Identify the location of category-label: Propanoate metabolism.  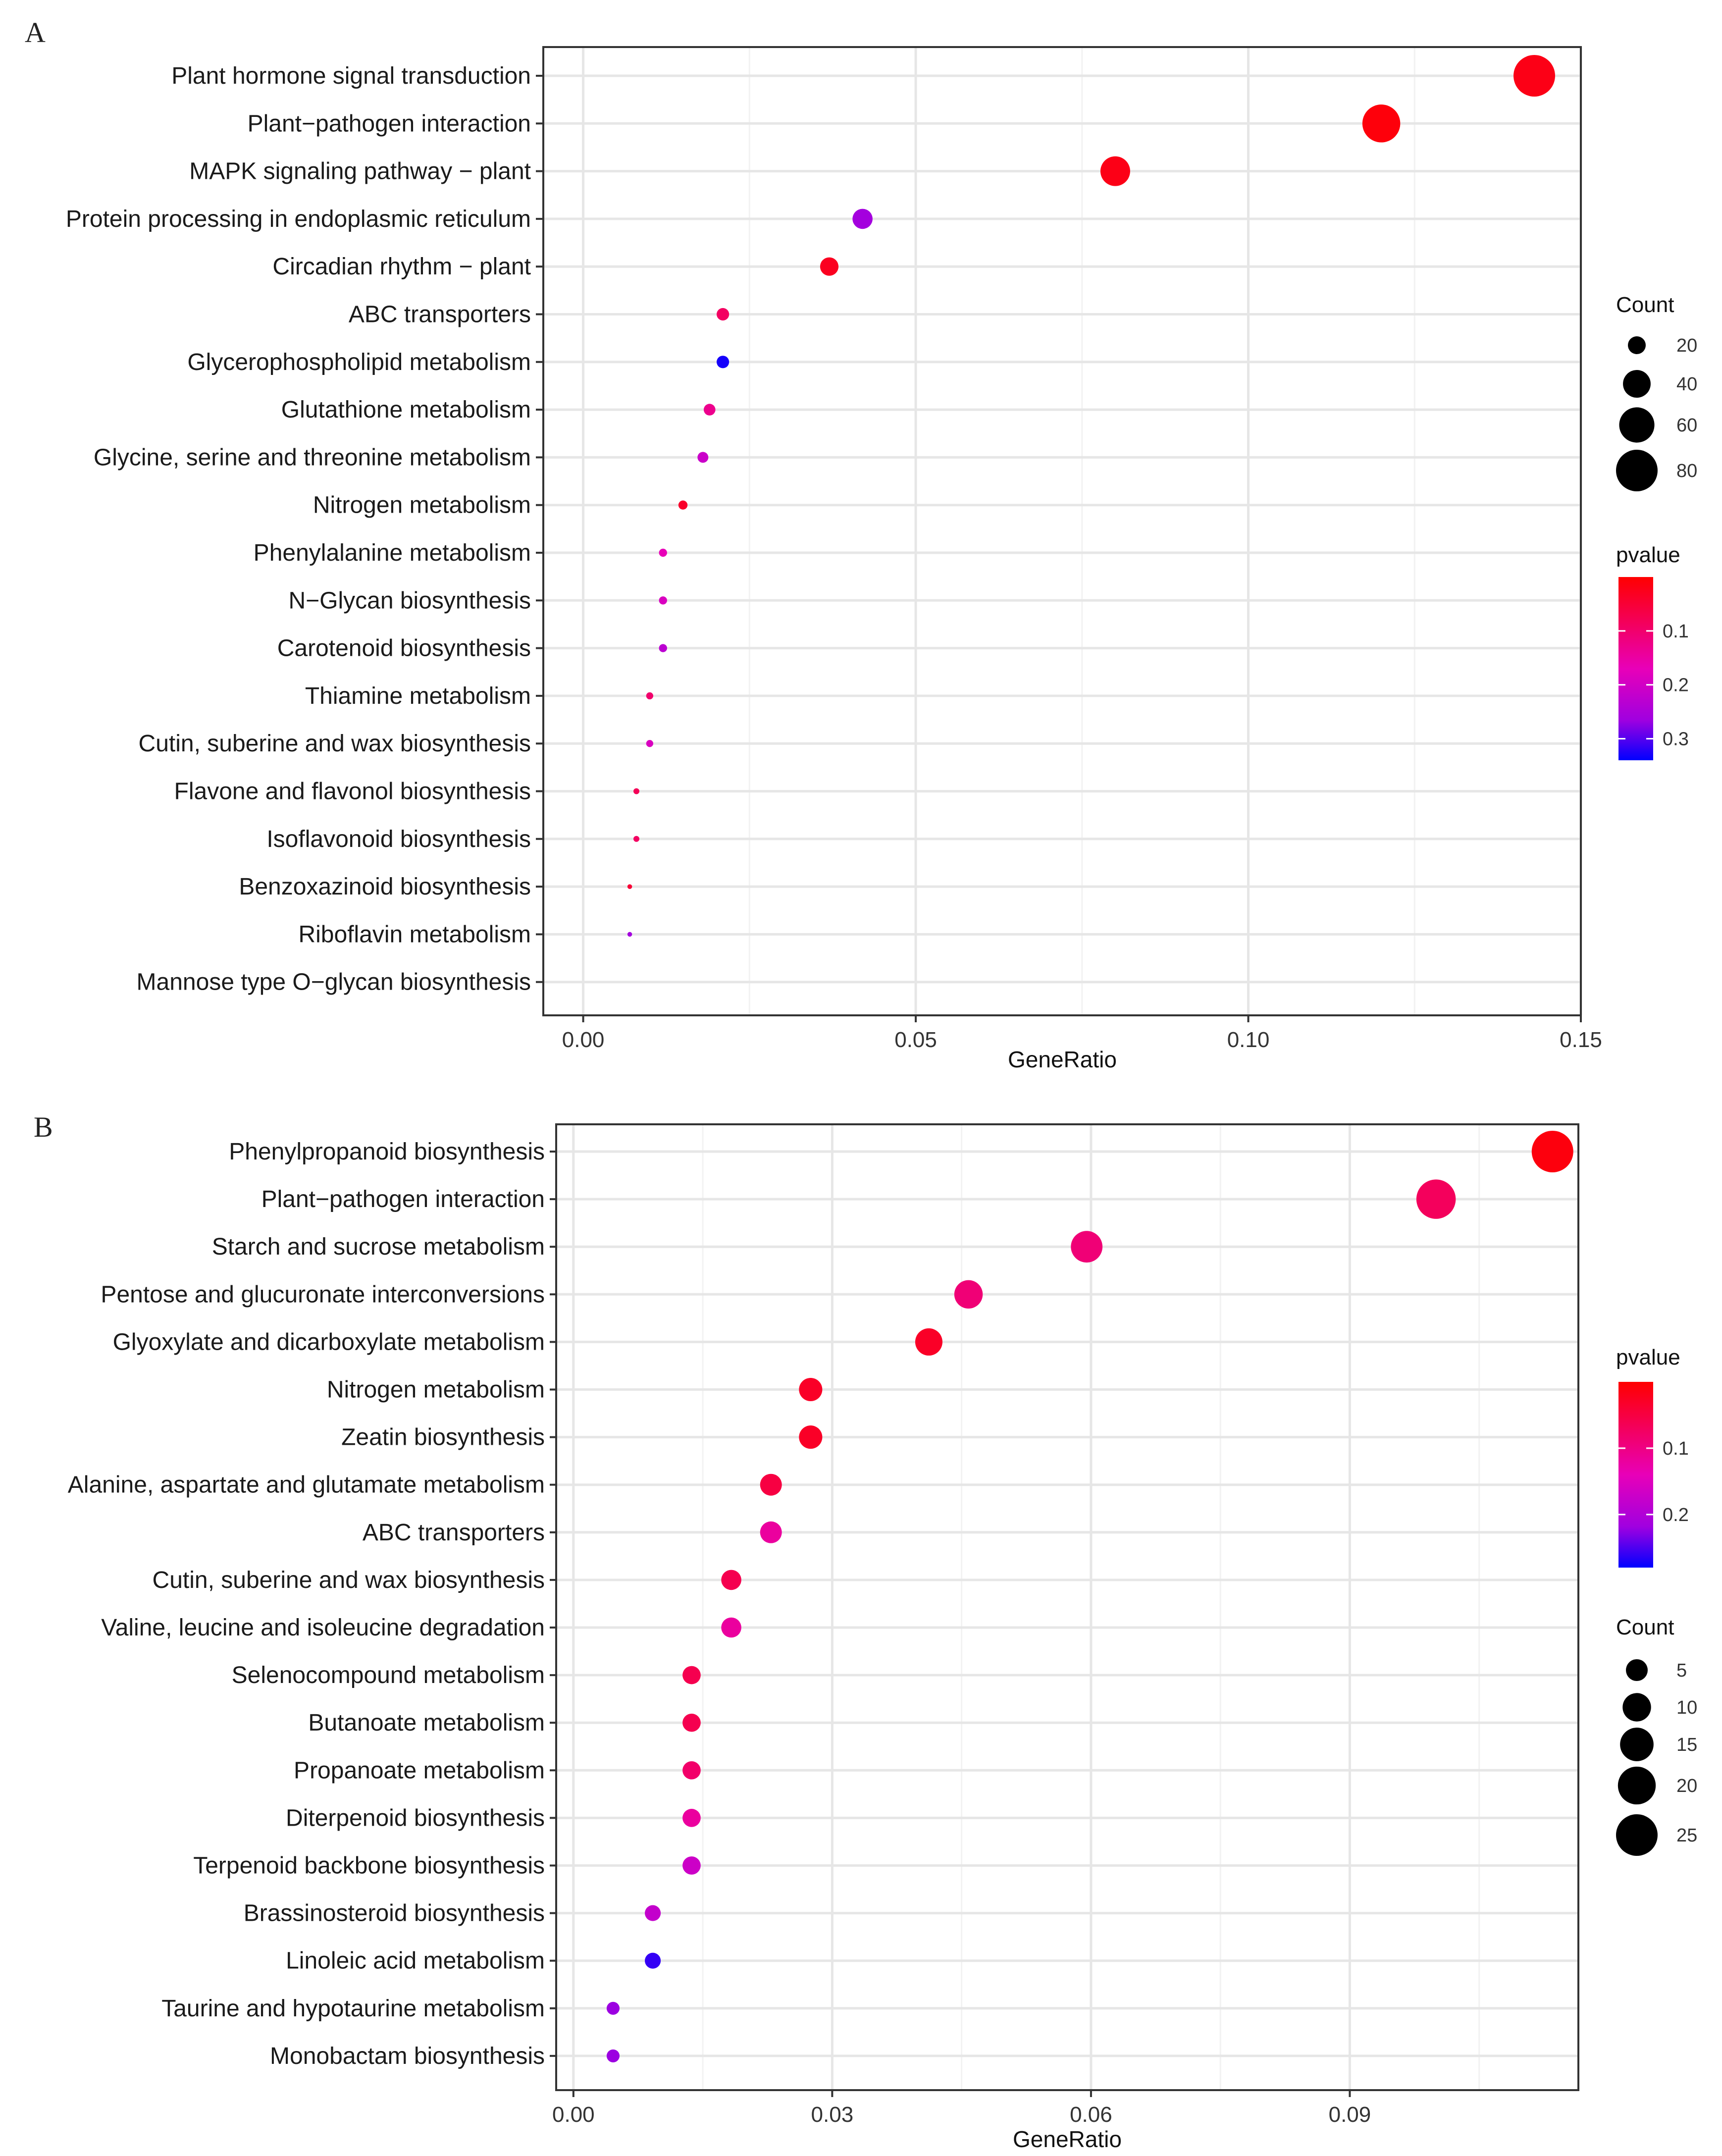
(419, 1770).